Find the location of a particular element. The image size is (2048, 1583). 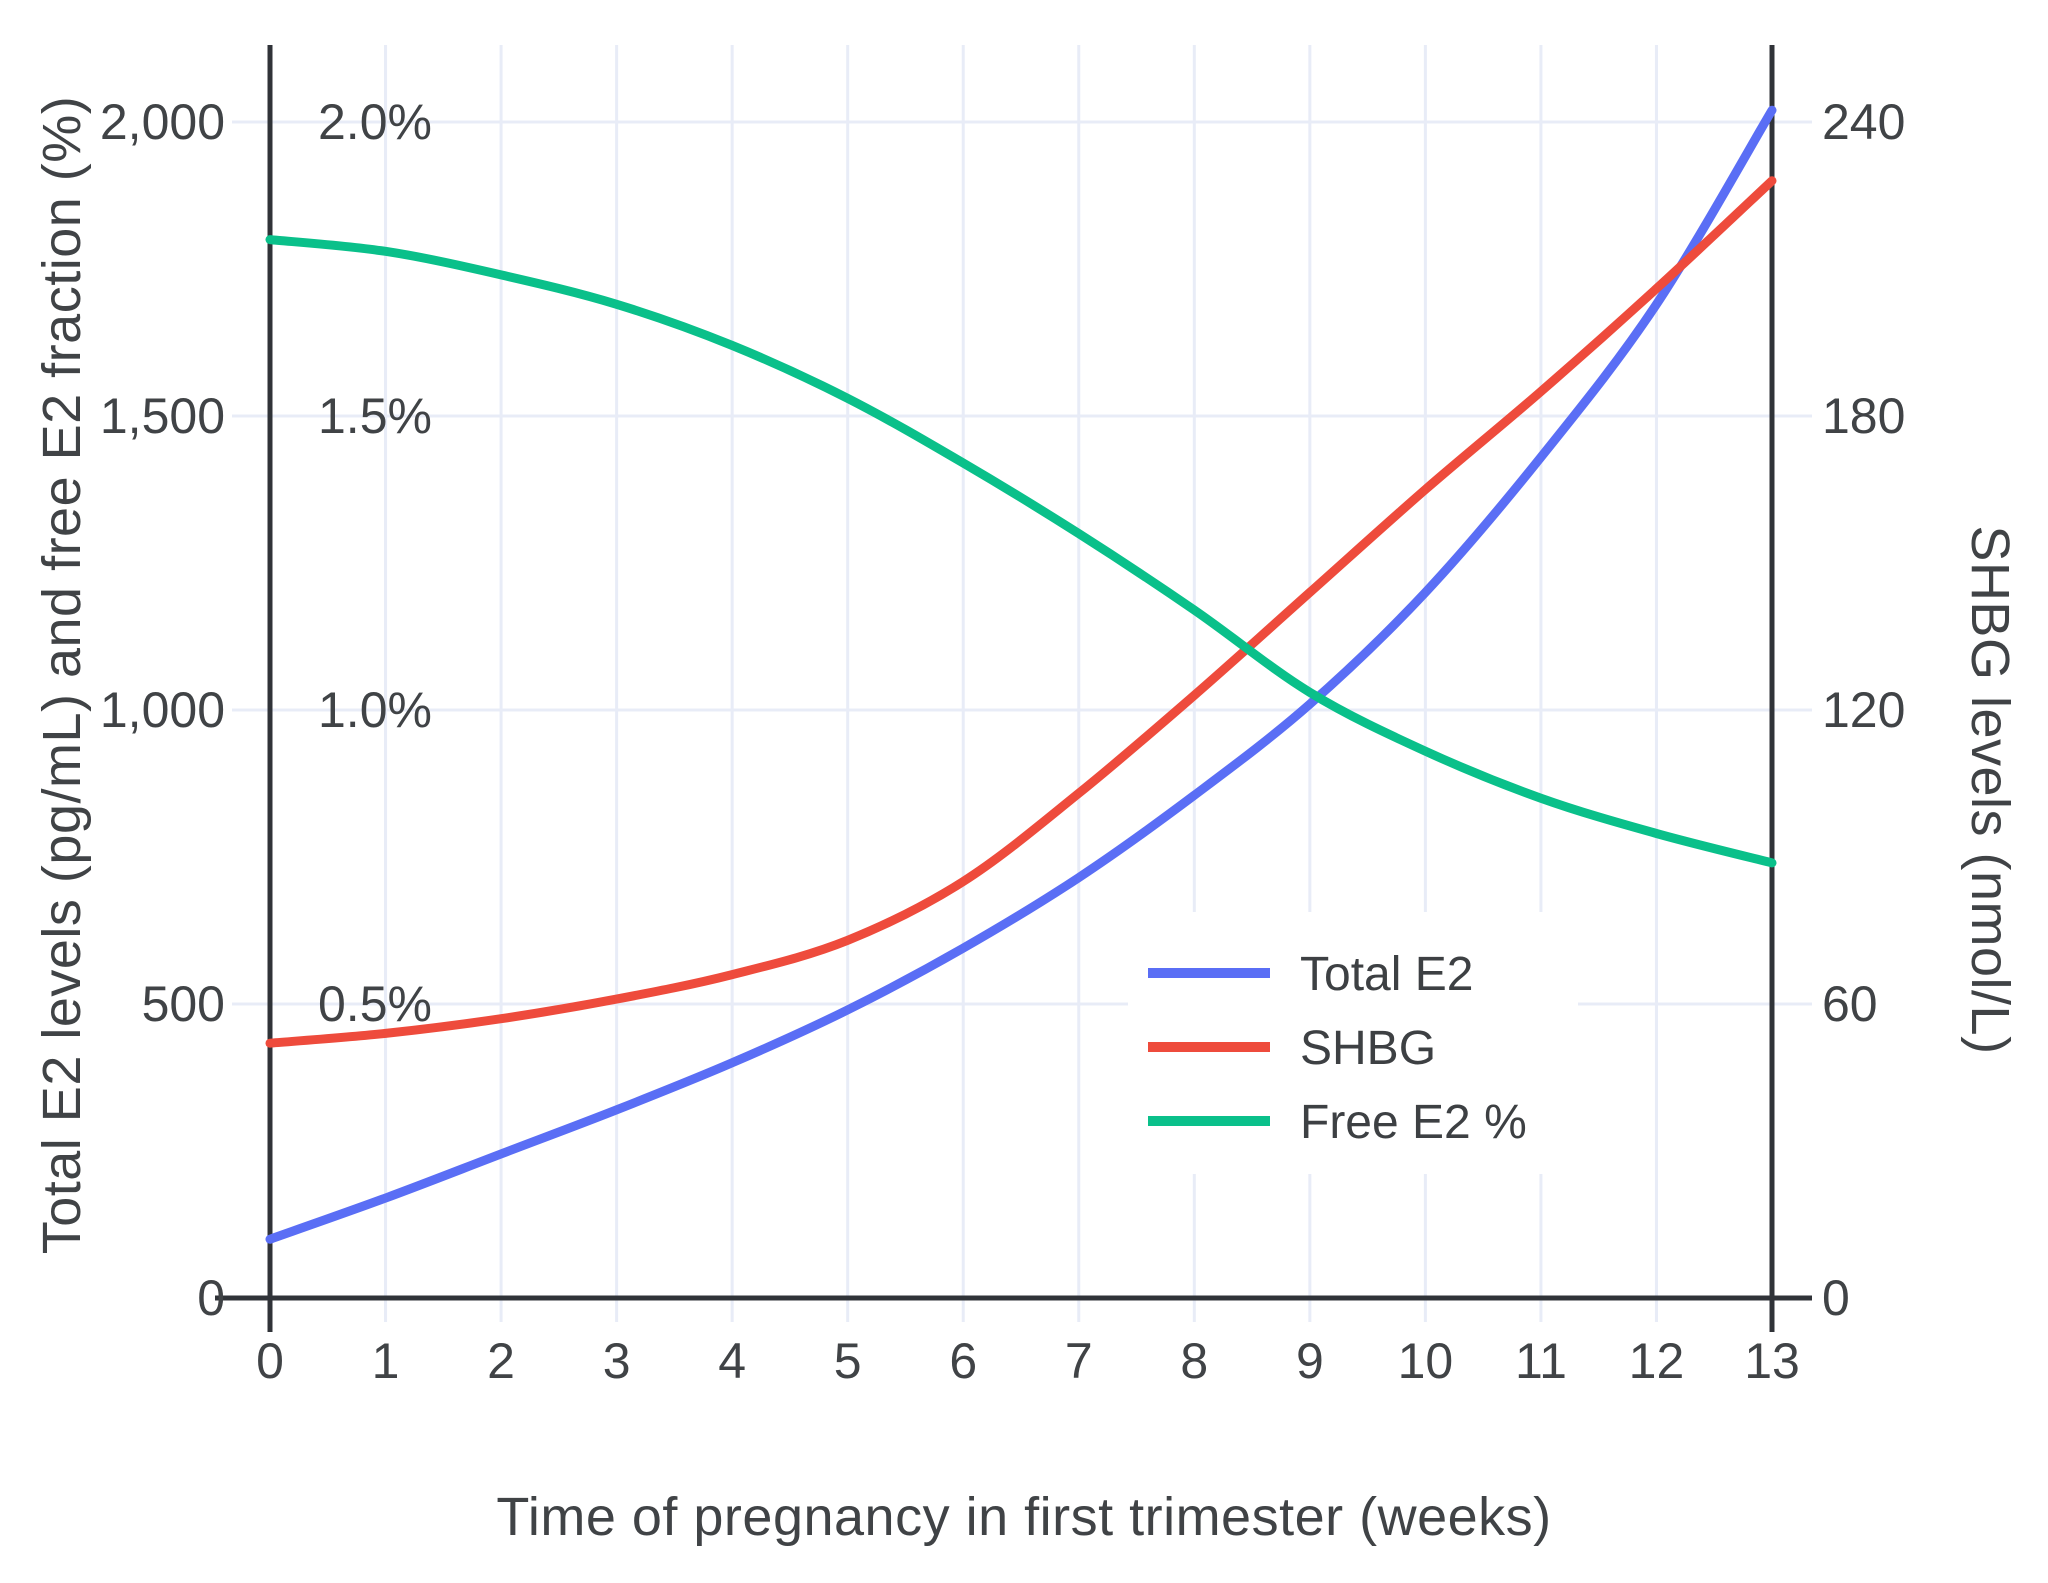

y-left-tick-label: 1,500 is located at coordinates (162, 416).